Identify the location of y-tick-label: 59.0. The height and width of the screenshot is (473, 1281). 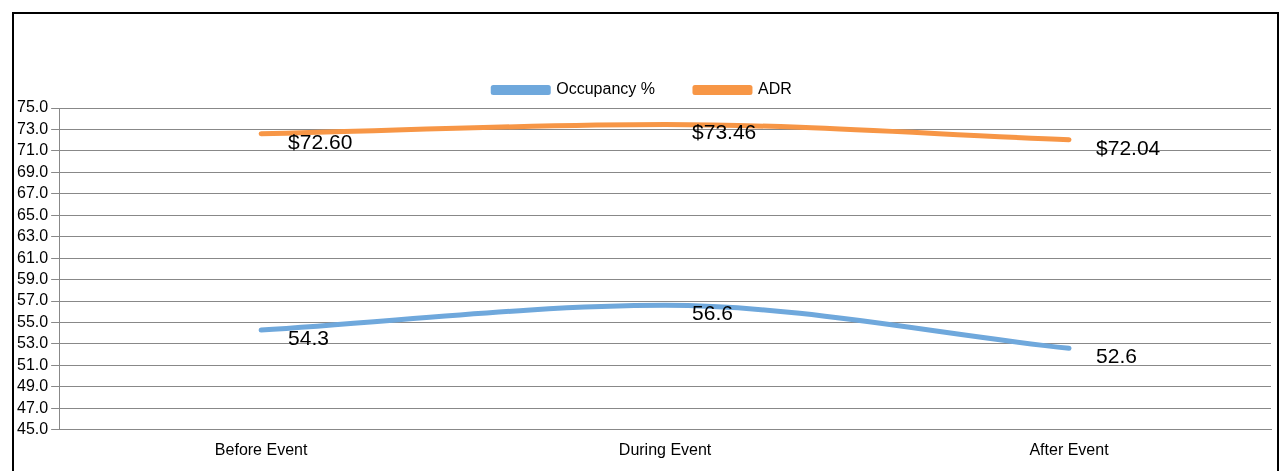
(33, 279).